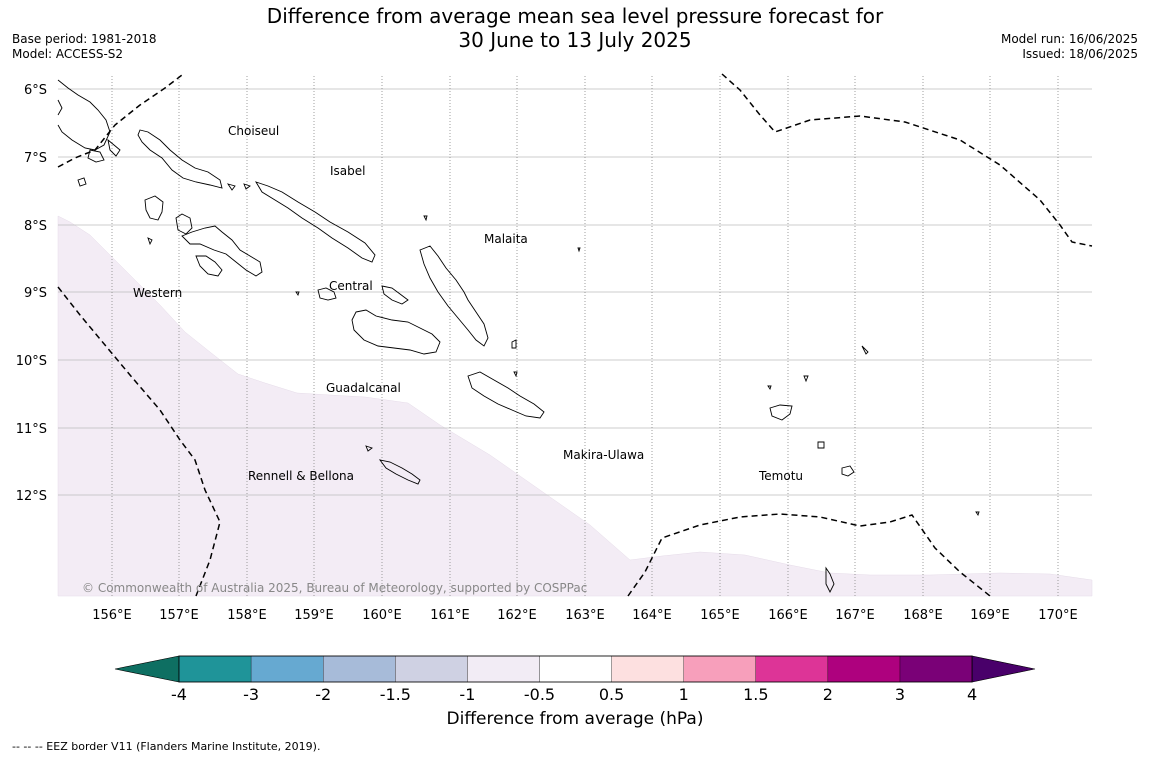 The height and width of the screenshot is (758, 1150). Describe the element at coordinates (251, 694) in the screenshot. I see `colorbar-tick-label: -3` at that location.